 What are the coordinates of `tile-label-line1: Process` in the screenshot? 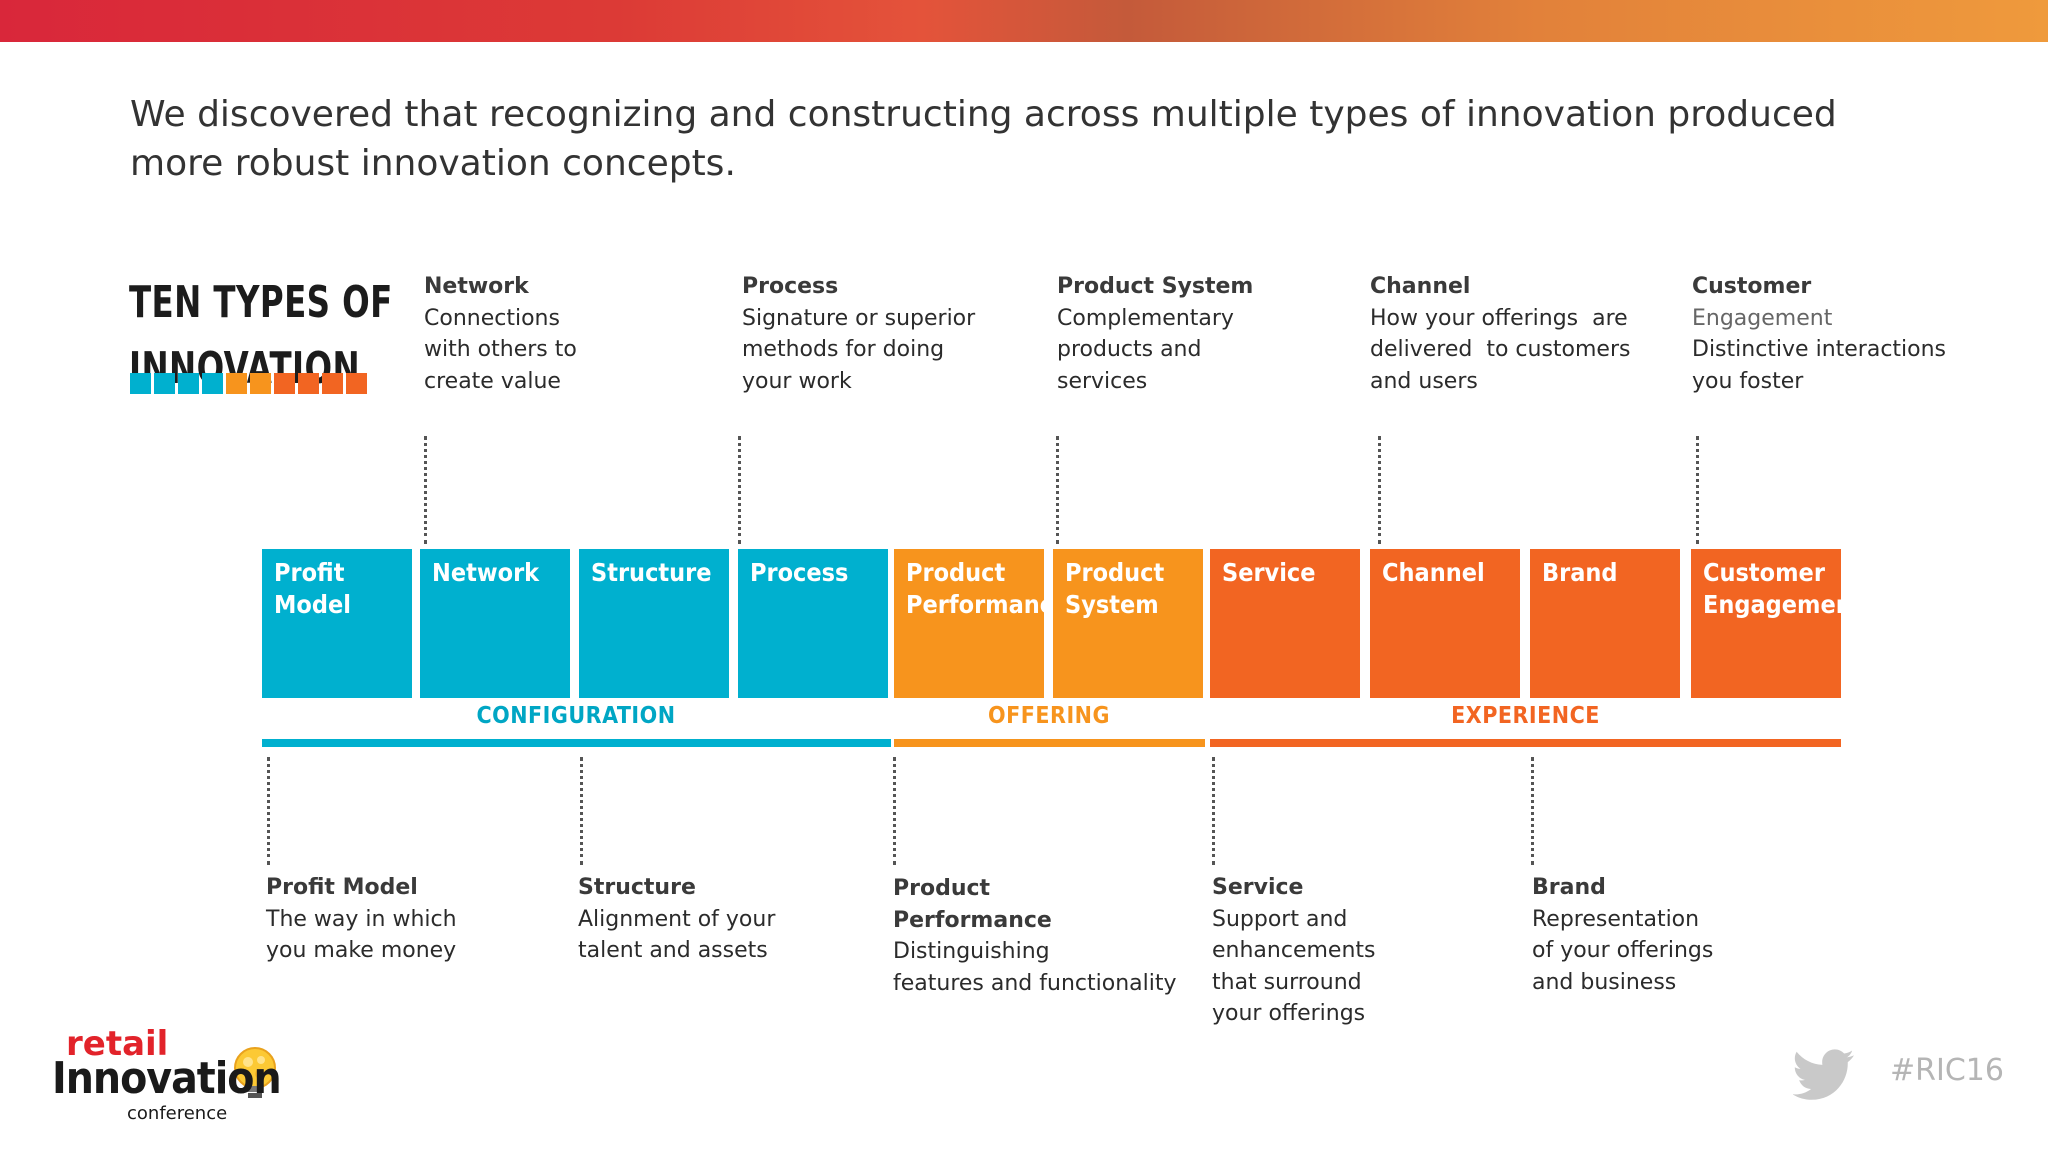 It's located at (799, 572).